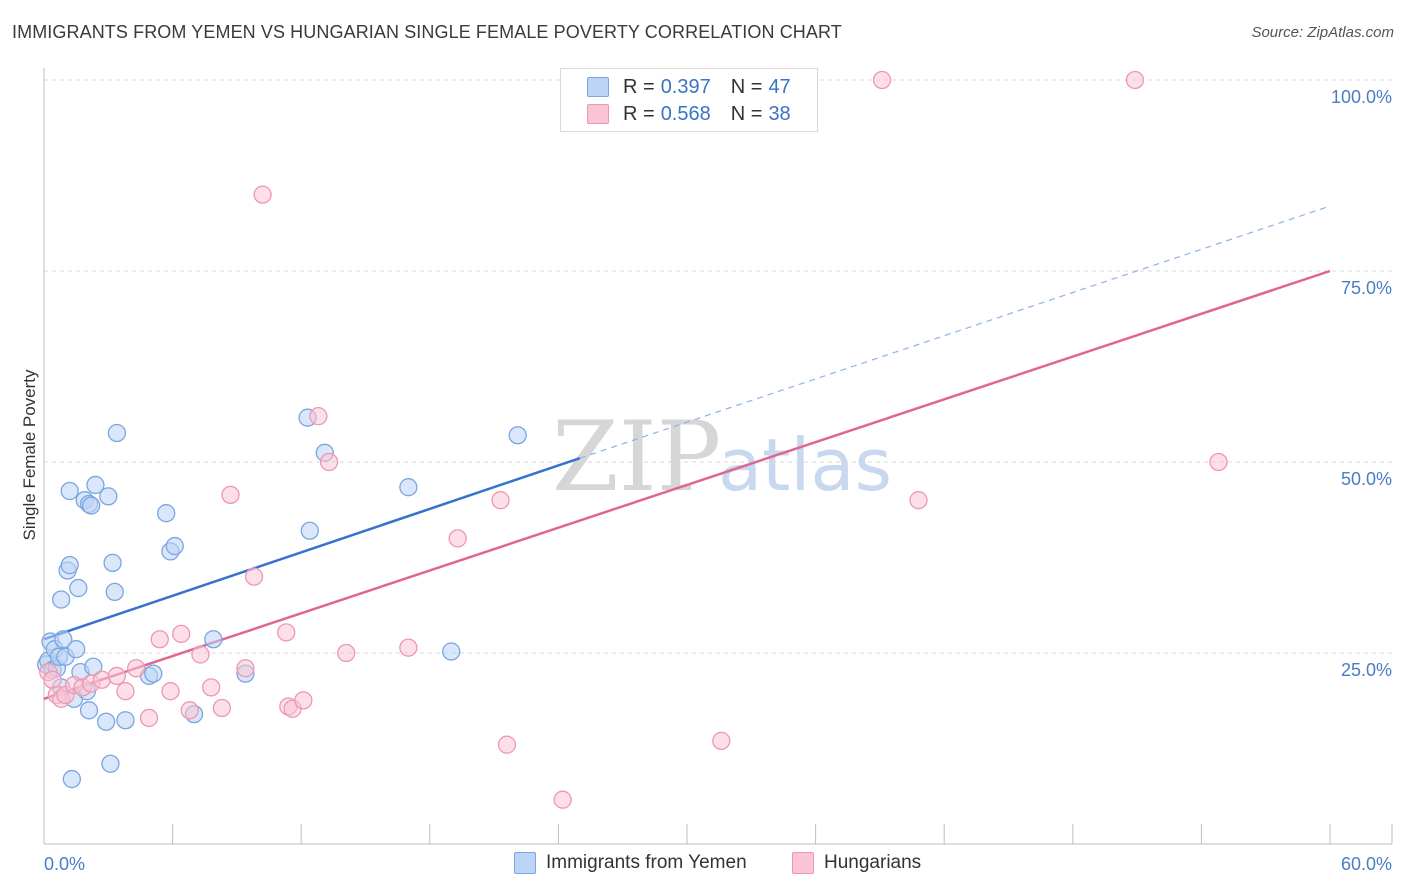 The height and width of the screenshot is (892, 1406). I want to click on correlation-legend: R = 0.397 N = 47 R = 0.568 N = 38, so click(689, 100).